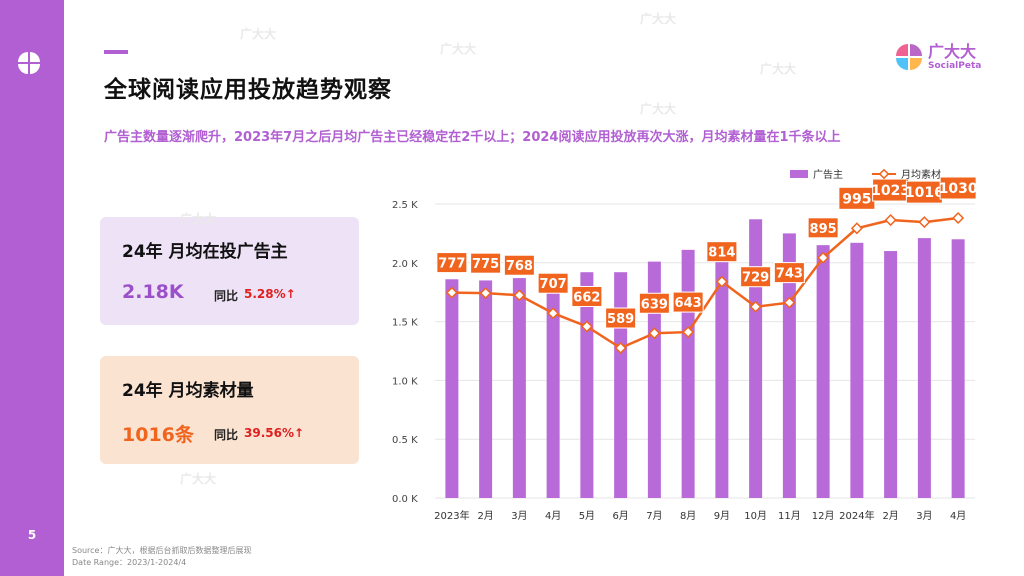 The width and height of the screenshot is (1024, 576). What do you see at coordinates (856, 199) in the screenshot?
I see `data-label: 995` at bounding box center [856, 199].